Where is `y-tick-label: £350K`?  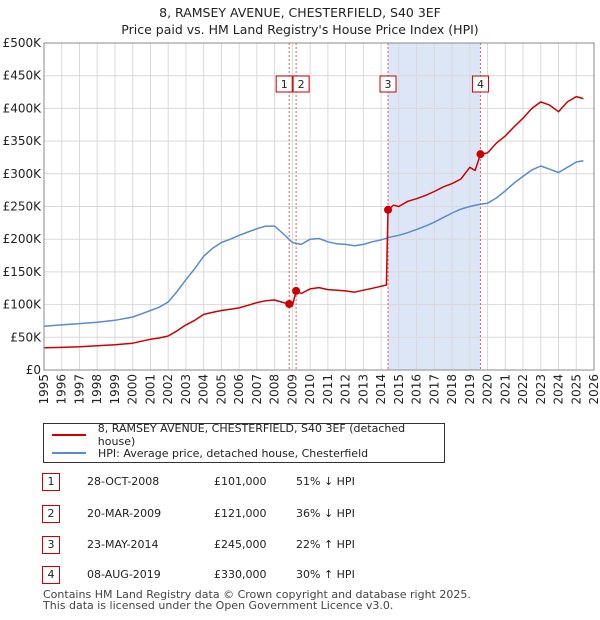
y-tick-label: £350K is located at coordinates (23, 141).